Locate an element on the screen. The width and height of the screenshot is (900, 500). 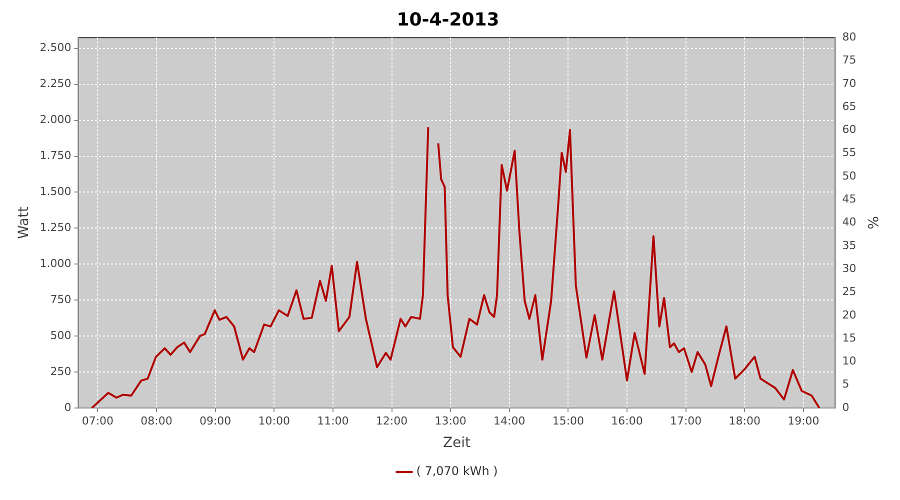
y2-tick-label: 35 is located at coordinates (849, 245).